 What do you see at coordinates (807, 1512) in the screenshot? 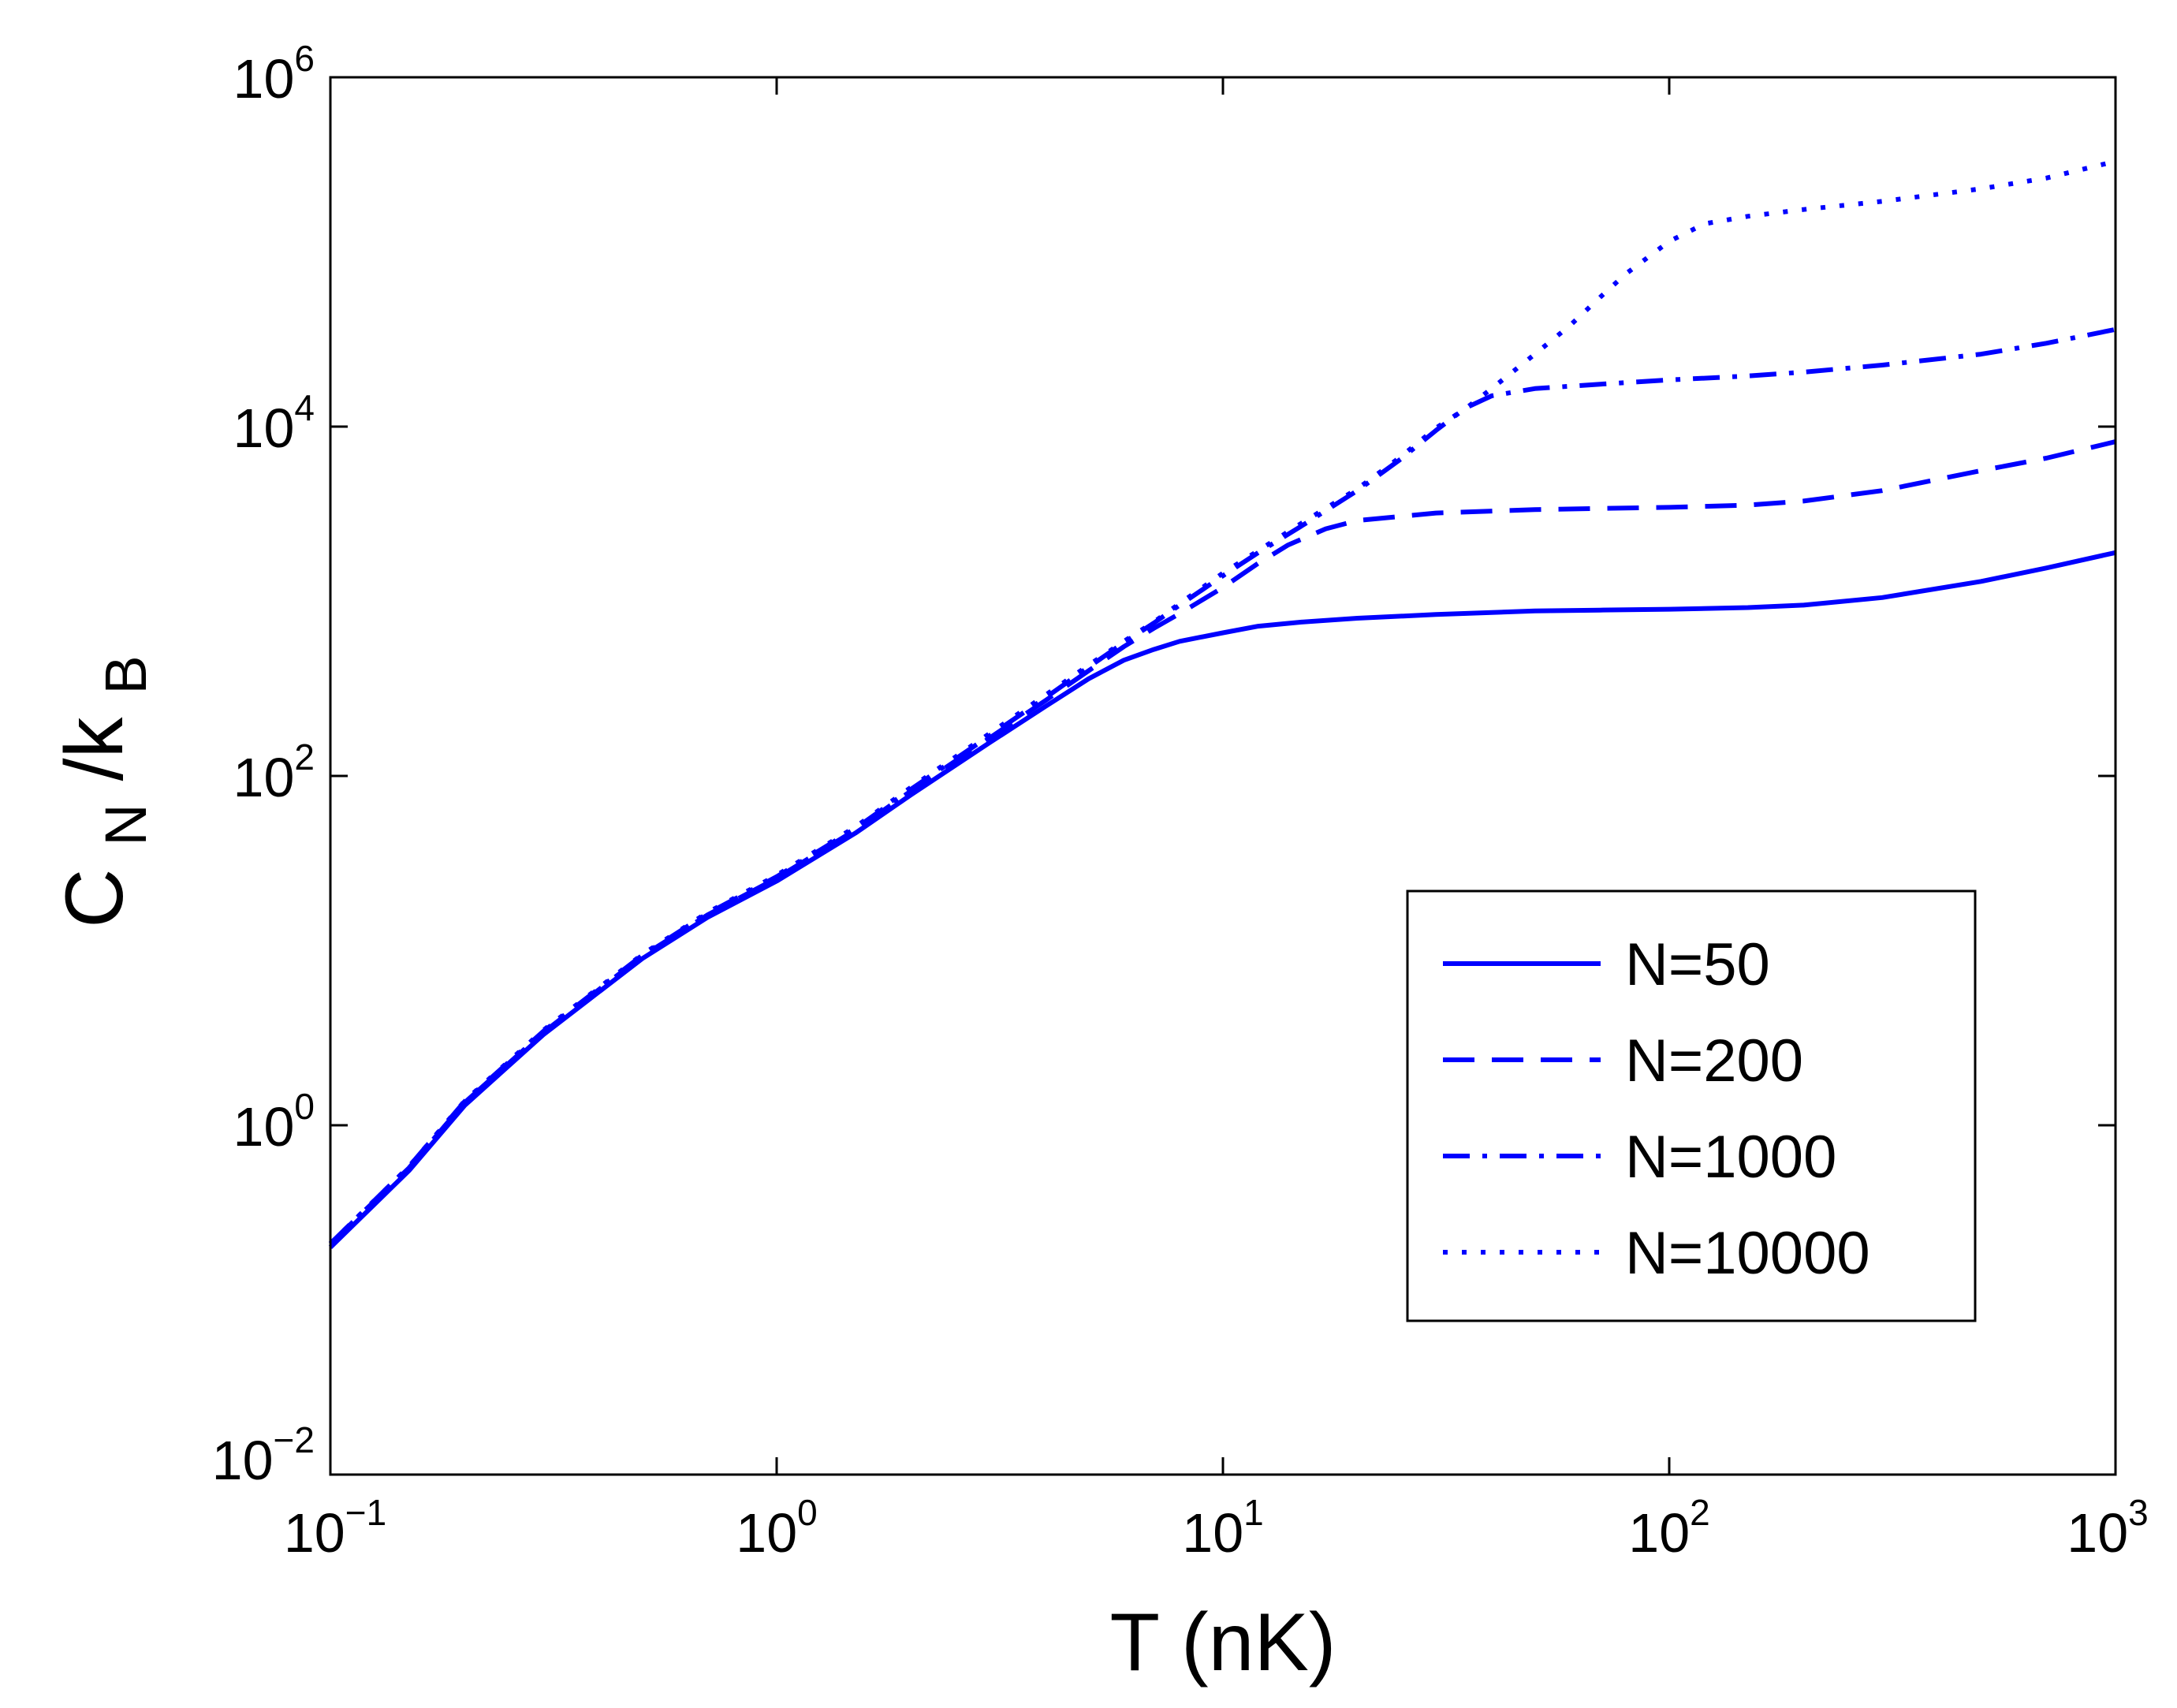
I see `x-tick-label-exp: 0` at bounding box center [807, 1512].